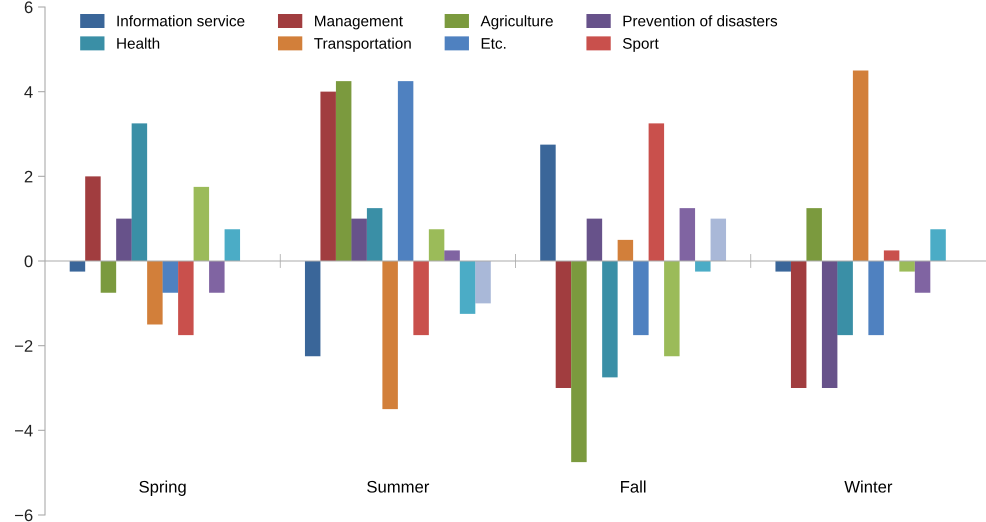 This screenshot has width=986, height=522. I want to click on y-tick-label: −4, so click(24, 430).